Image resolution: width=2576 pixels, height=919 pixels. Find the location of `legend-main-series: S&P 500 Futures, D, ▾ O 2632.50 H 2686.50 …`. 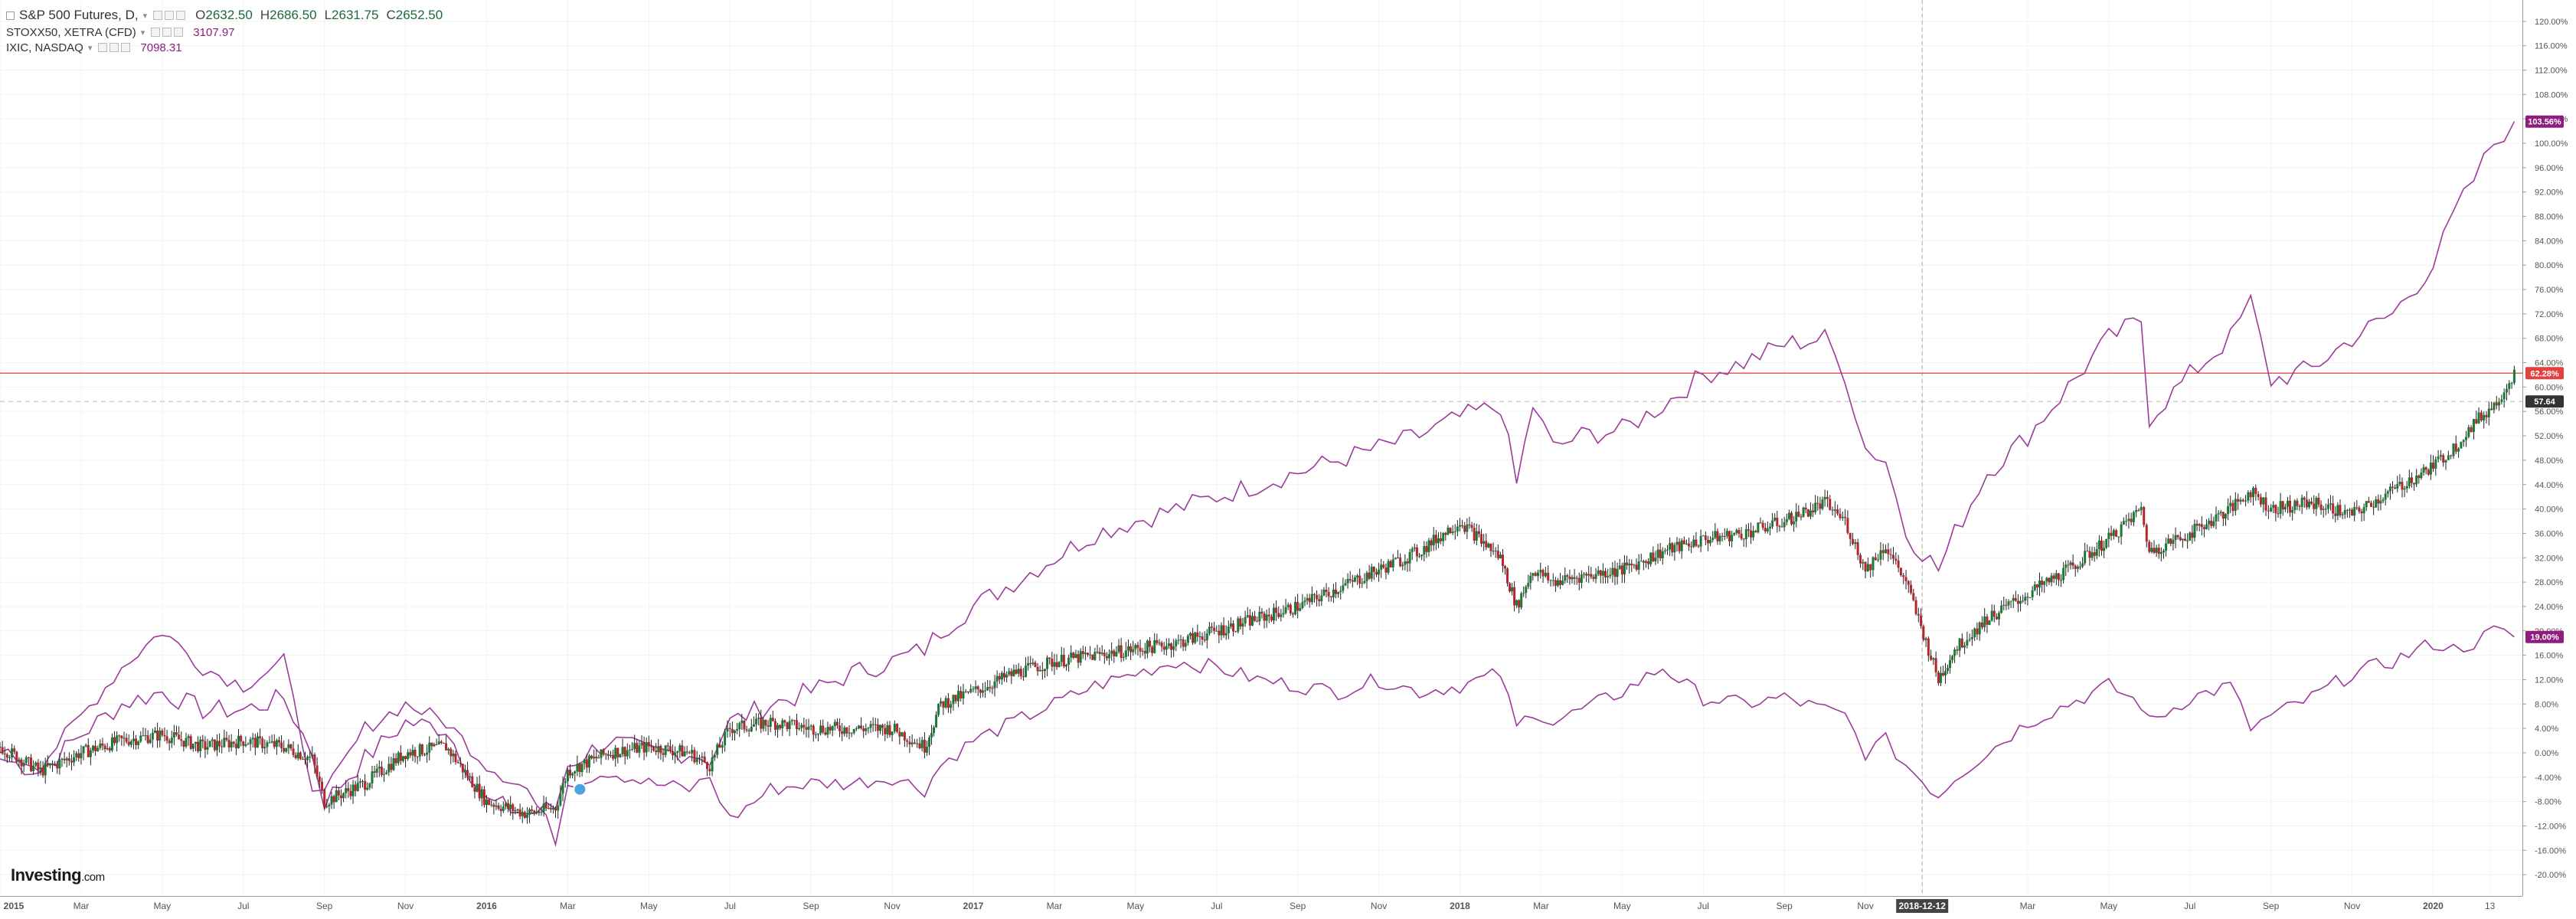

legend-main-series: S&P 500 Futures, D, ▾ O 2632.50 H 2686.50 … is located at coordinates (224, 16).